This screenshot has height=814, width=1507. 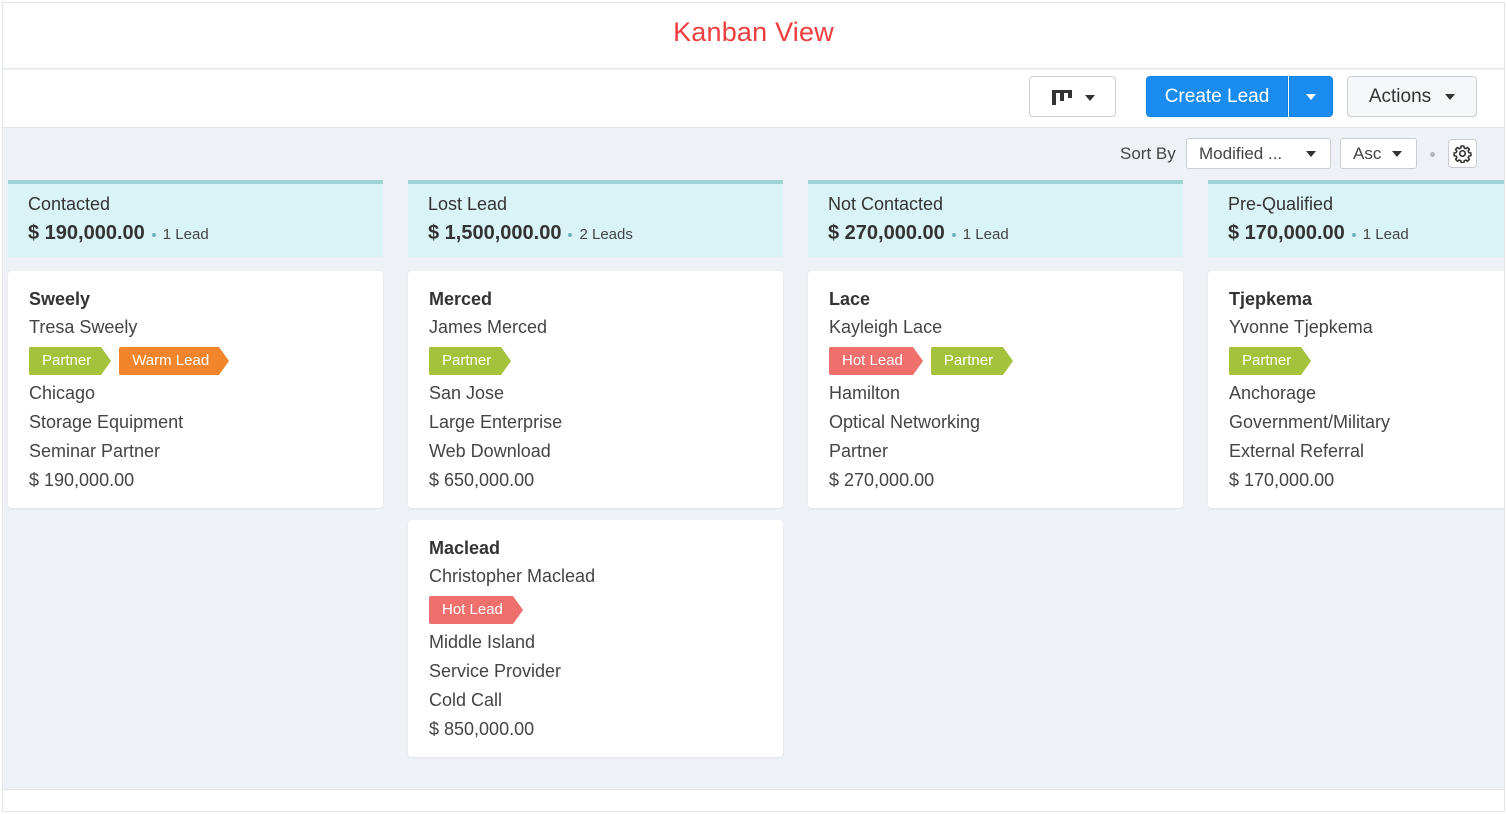 What do you see at coordinates (606, 234) in the screenshot?
I see `column-lead-count: 2 Leads` at bounding box center [606, 234].